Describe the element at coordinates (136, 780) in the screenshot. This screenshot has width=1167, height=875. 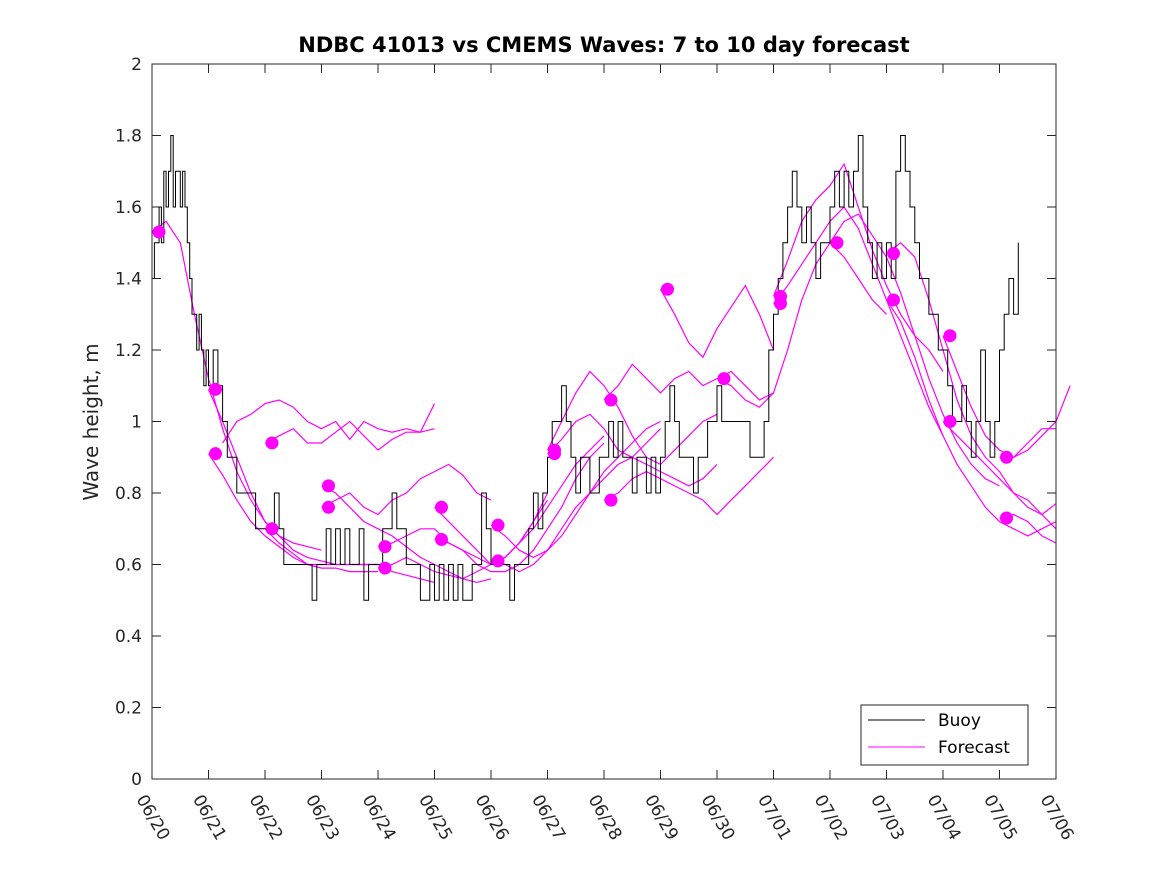
I see `y-tick-label: 0` at that location.